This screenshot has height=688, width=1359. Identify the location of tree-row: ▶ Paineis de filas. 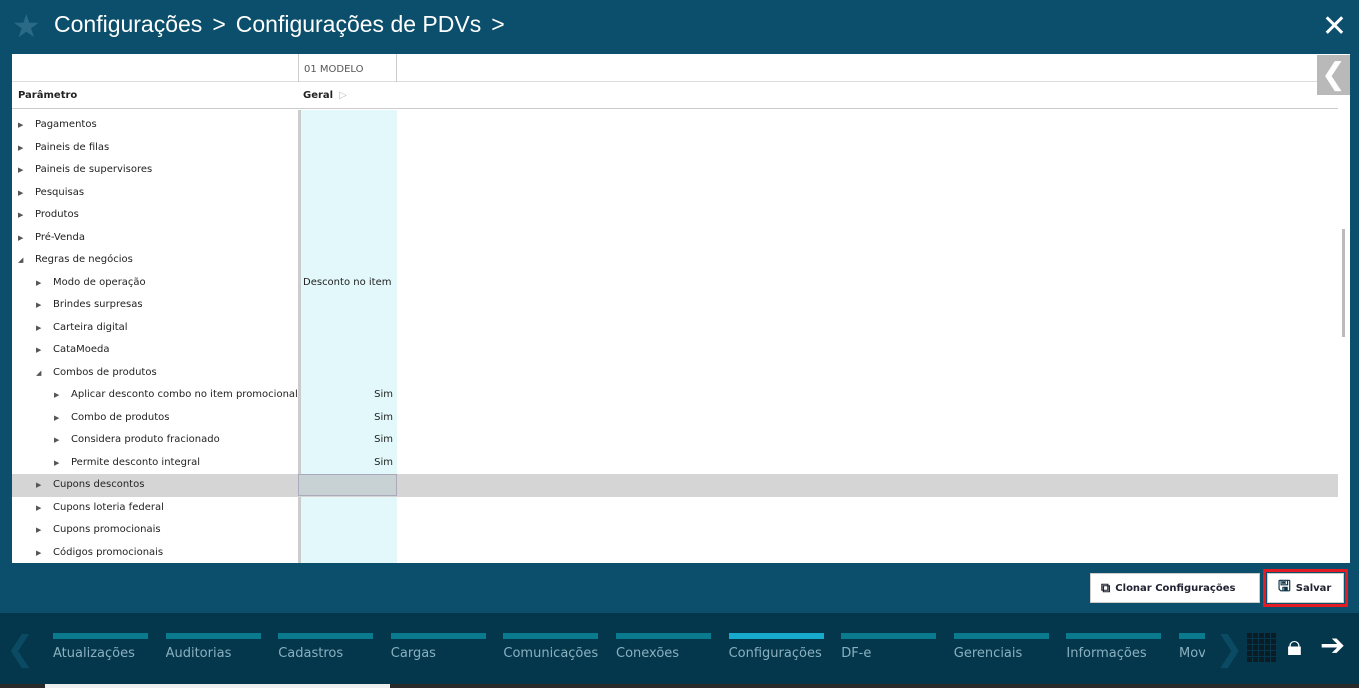
(675, 148).